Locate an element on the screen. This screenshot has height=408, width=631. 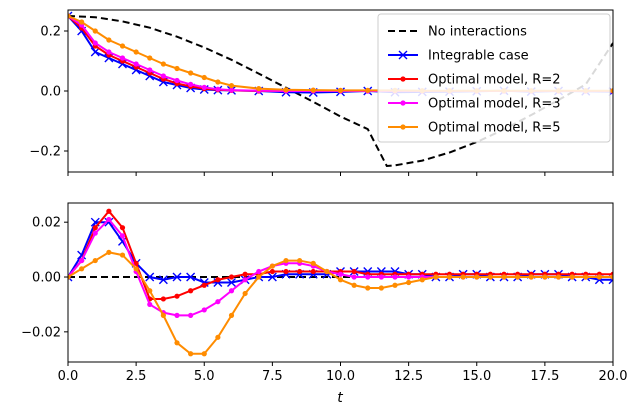
x-tick-label: 7.5 is located at coordinates (272, 376).